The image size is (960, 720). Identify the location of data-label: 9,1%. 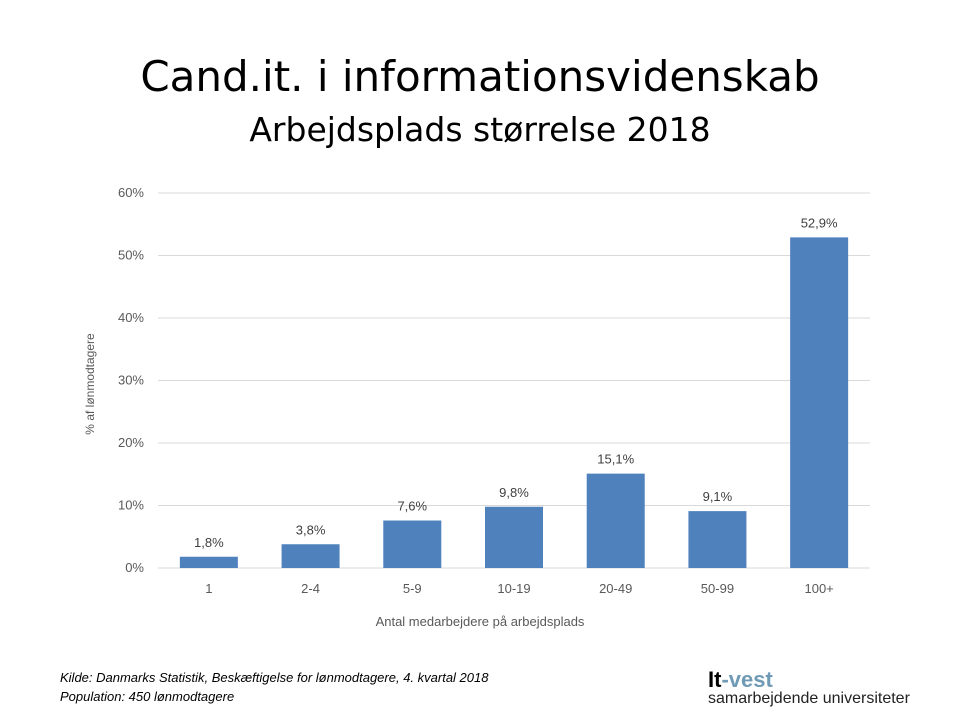
(718, 496).